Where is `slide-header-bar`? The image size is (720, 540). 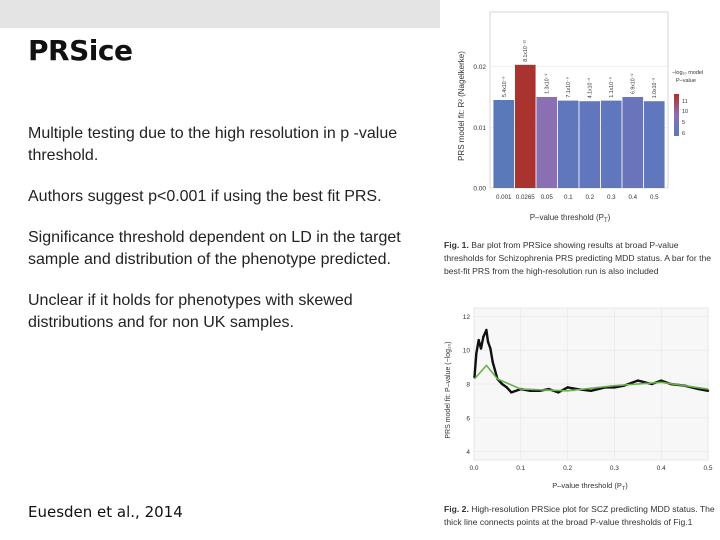 slide-header-bar is located at coordinates (220, 14).